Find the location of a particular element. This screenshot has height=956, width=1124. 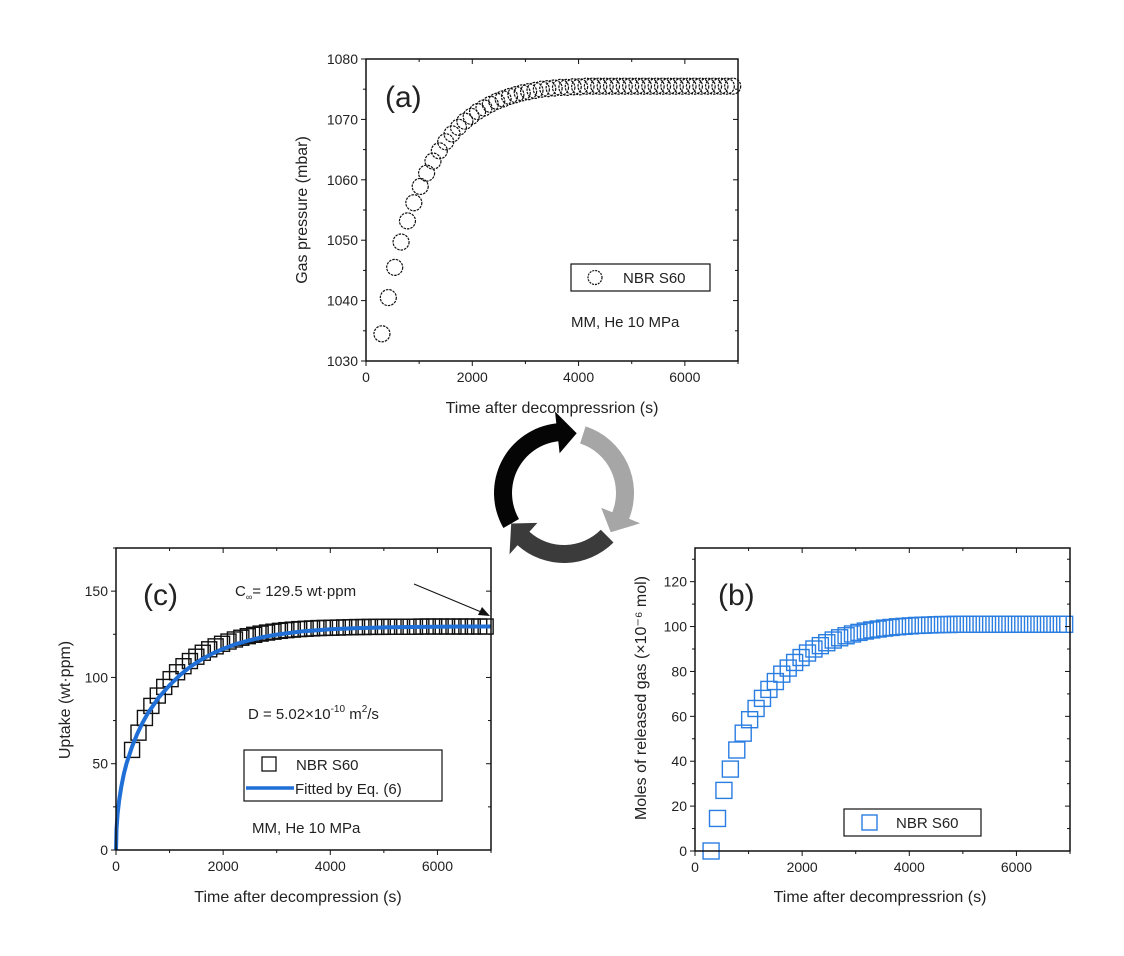

chart-b-panel-label: (b) is located at coordinates (736, 595).